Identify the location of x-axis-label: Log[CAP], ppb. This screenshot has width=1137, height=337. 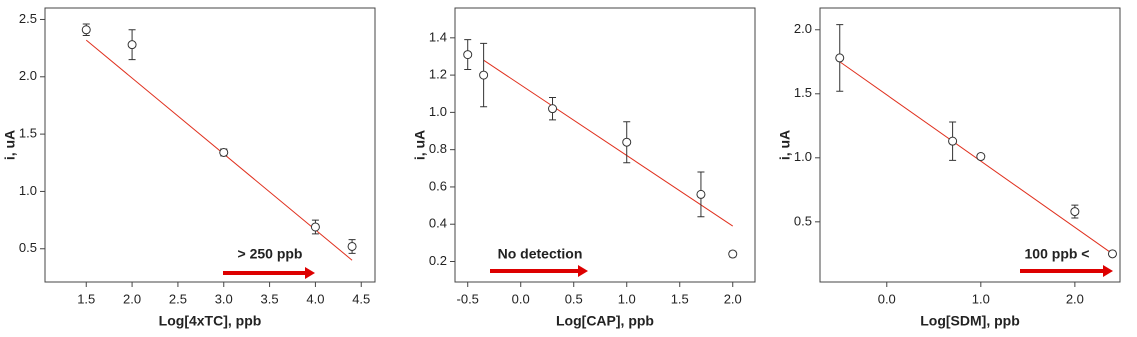
(605, 321).